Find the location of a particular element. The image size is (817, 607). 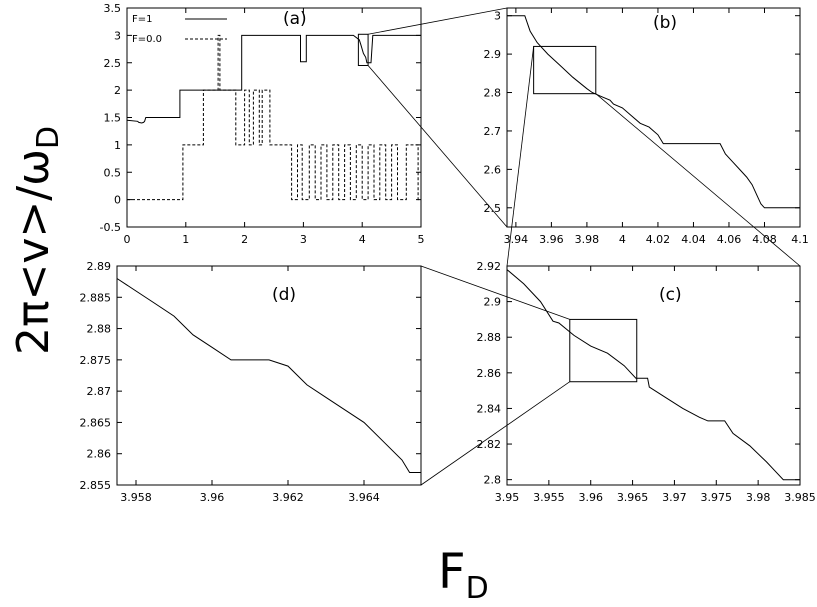

y-axis-label-main: 2π<v>/ω is located at coordinates (33, 252).